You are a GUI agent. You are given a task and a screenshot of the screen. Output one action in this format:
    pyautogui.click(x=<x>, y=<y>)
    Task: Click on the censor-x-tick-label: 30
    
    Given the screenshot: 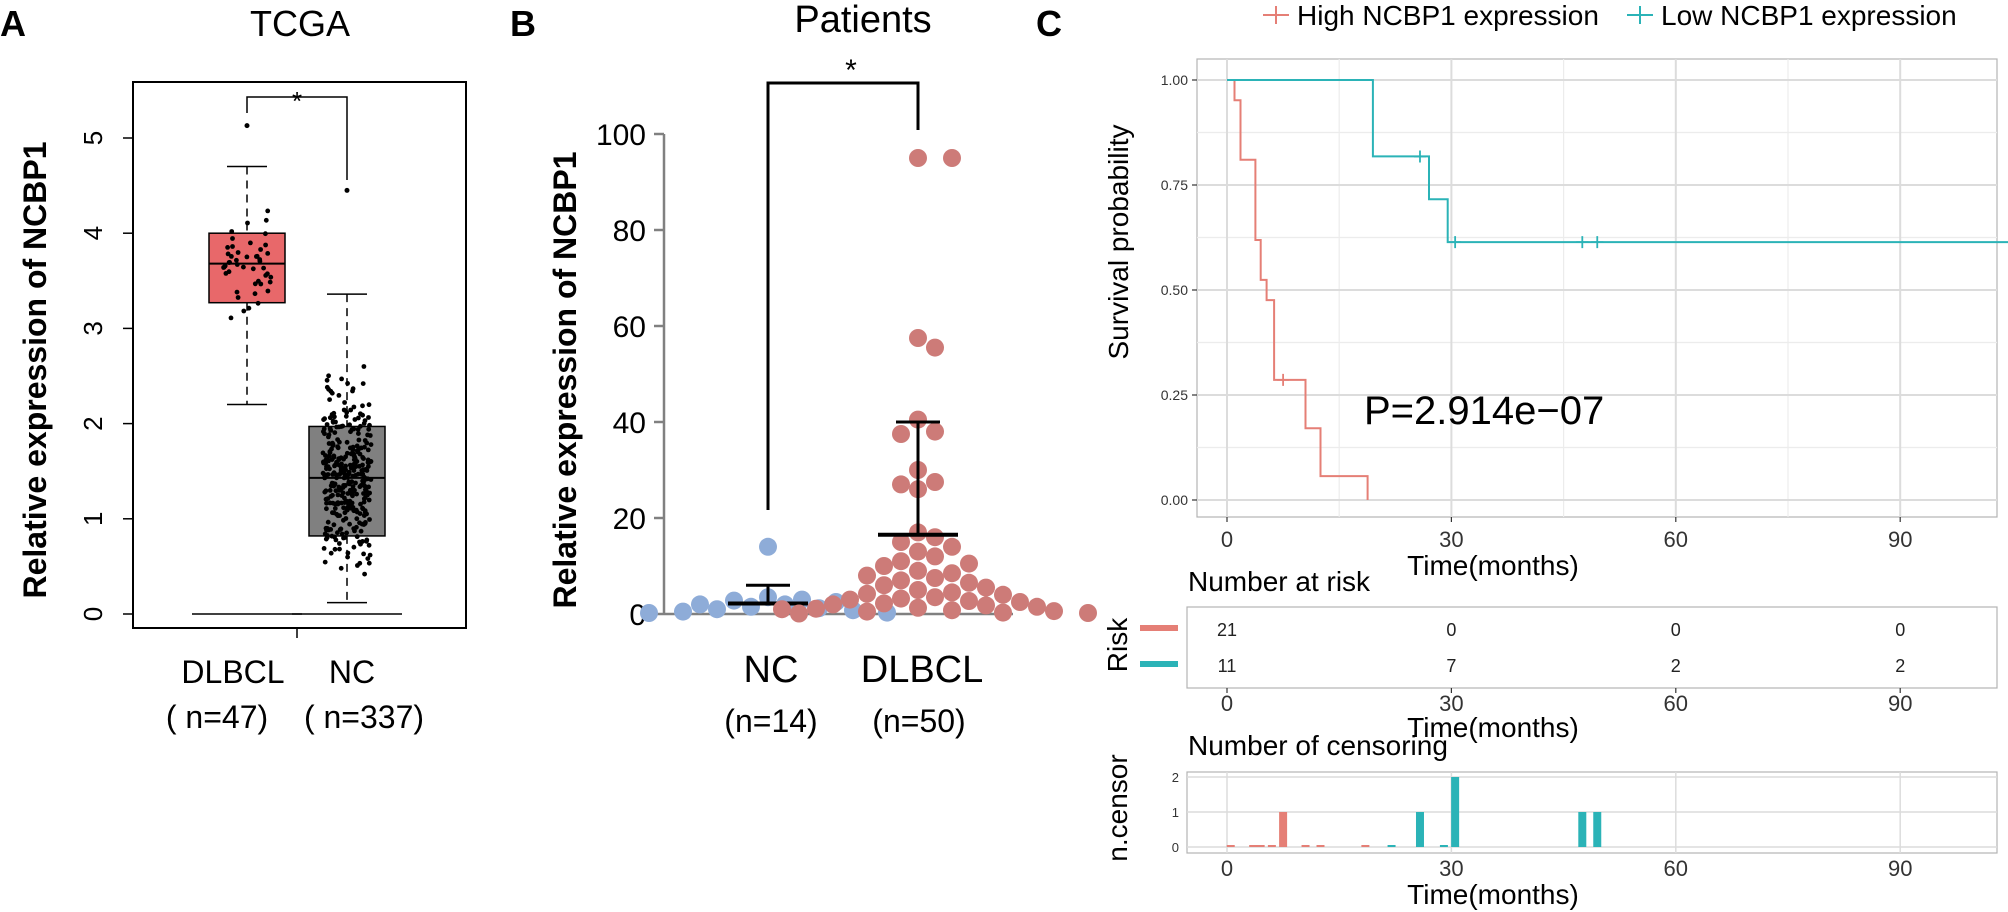 What is the action you would take?
    pyautogui.click(x=1451, y=868)
    